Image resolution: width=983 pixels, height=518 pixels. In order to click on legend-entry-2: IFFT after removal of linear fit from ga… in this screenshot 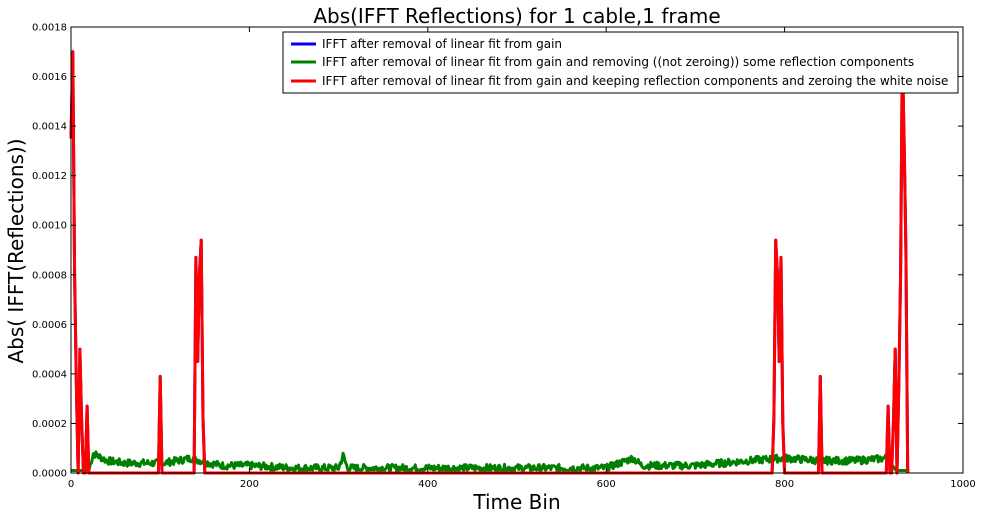, I will do `click(618, 62)`.